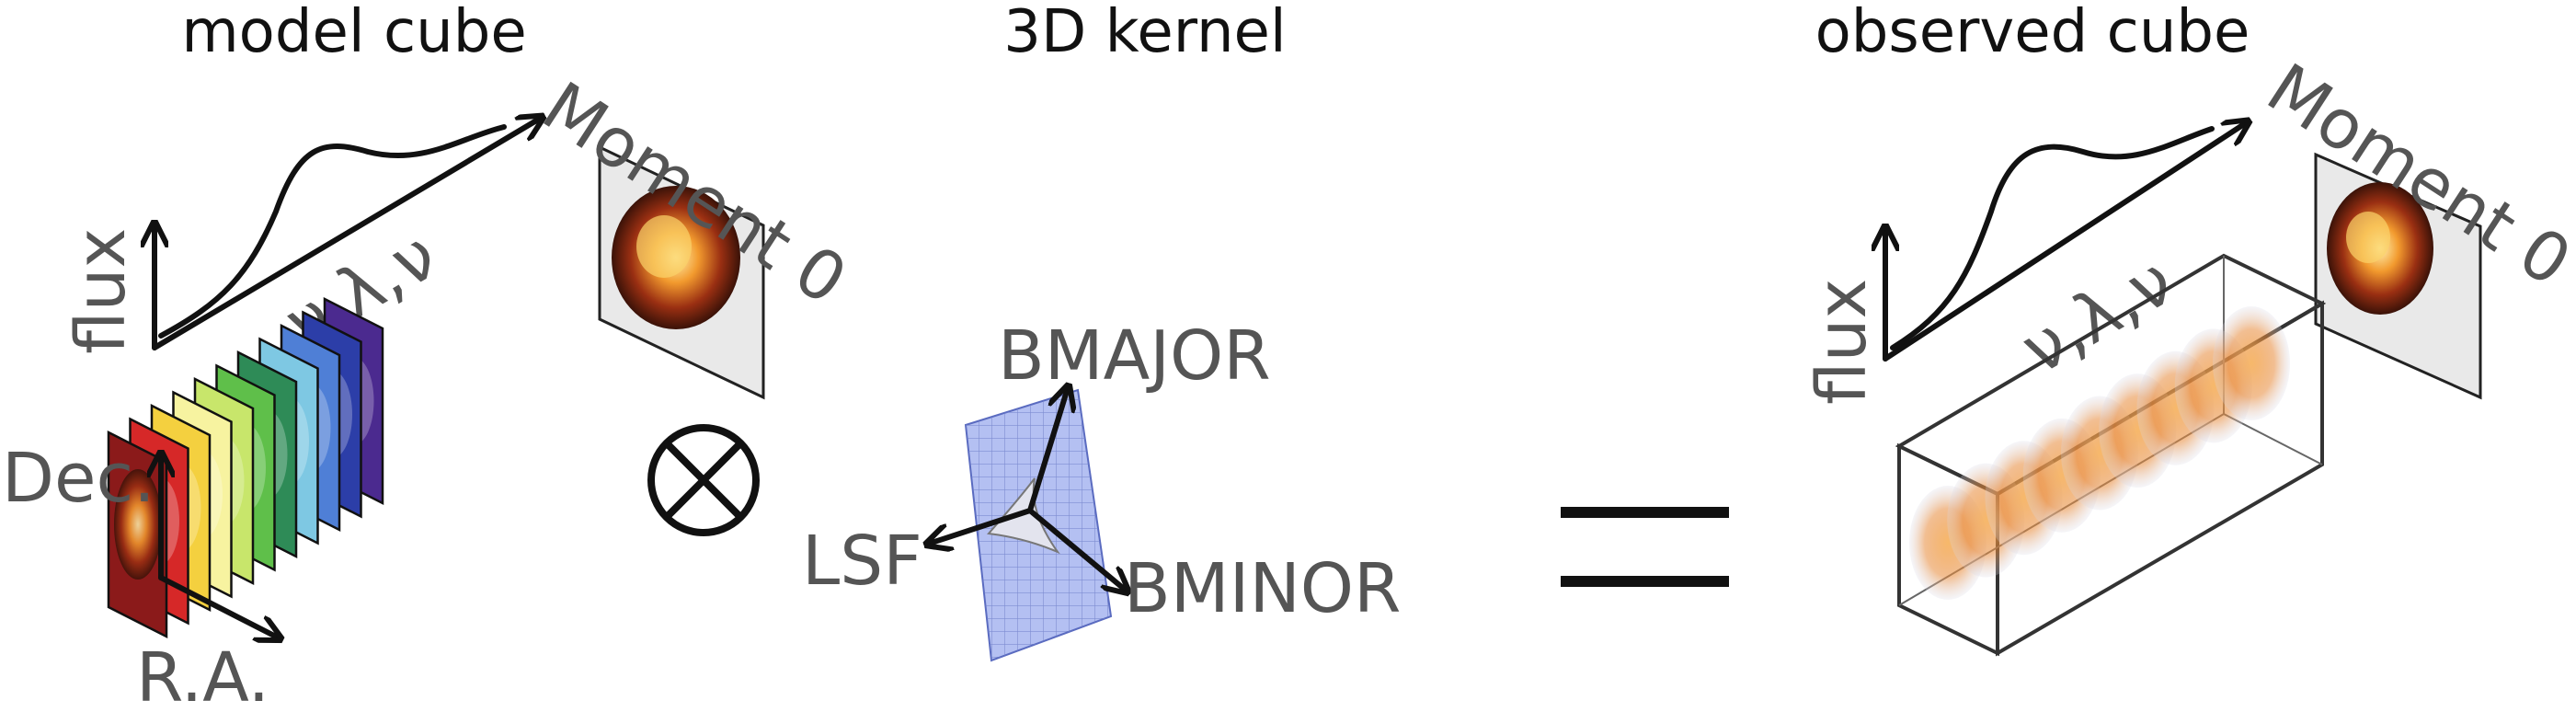 Image resolution: width=2576 pixels, height=712 pixels. What do you see at coordinates (2251, 363) in the screenshot?
I see `emission-blob` at bounding box center [2251, 363].